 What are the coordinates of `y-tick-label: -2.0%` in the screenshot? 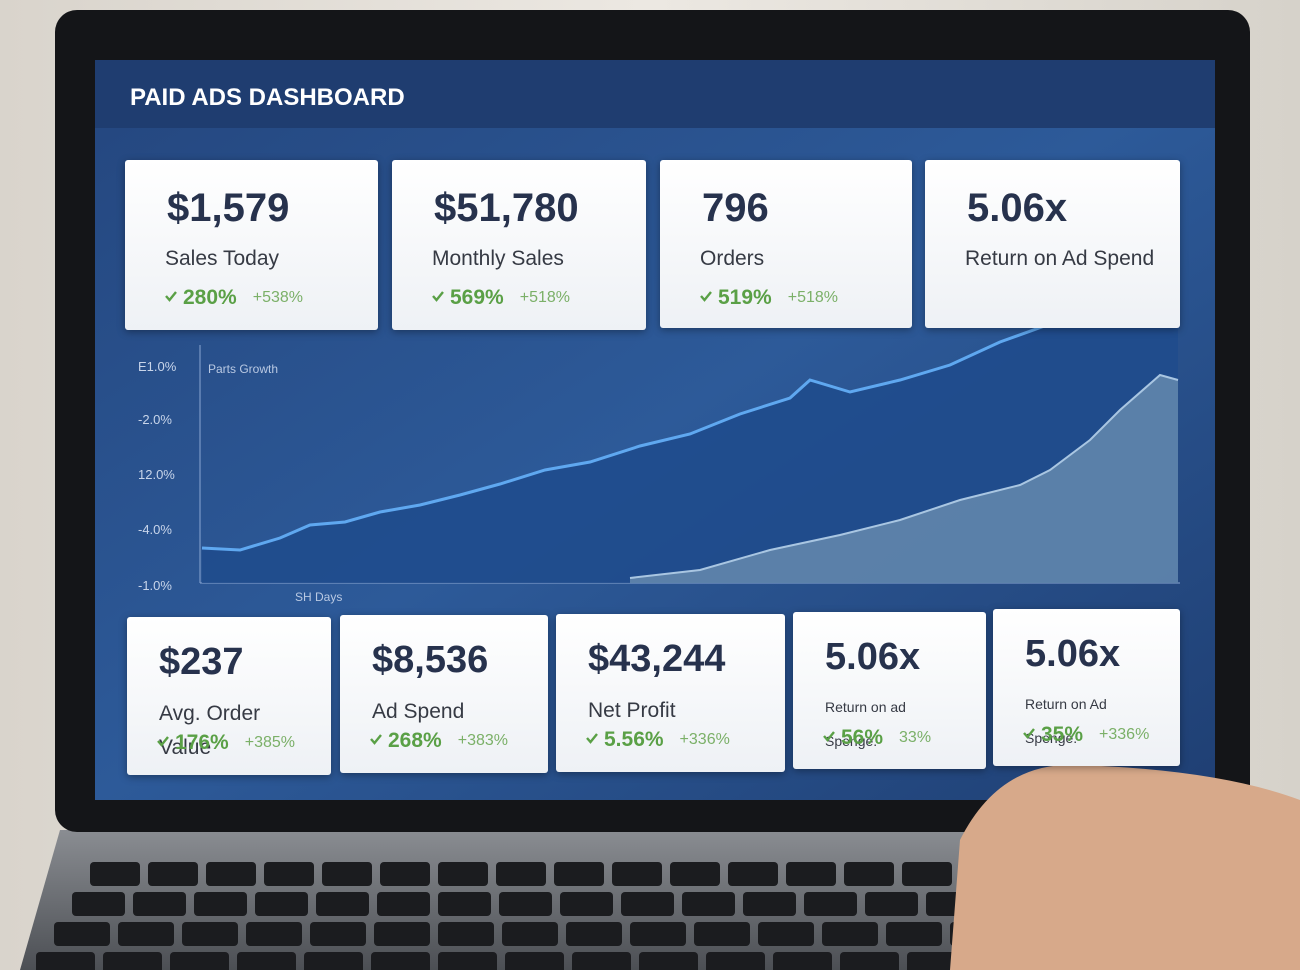 It's located at (155, 419).